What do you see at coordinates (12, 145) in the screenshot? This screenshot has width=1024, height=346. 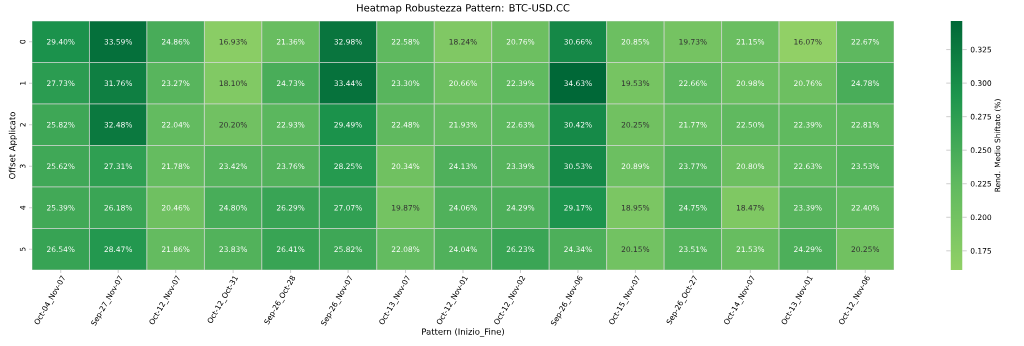 I see `y-axis-title: Offset Applicato` at bounding box center [12, 145].